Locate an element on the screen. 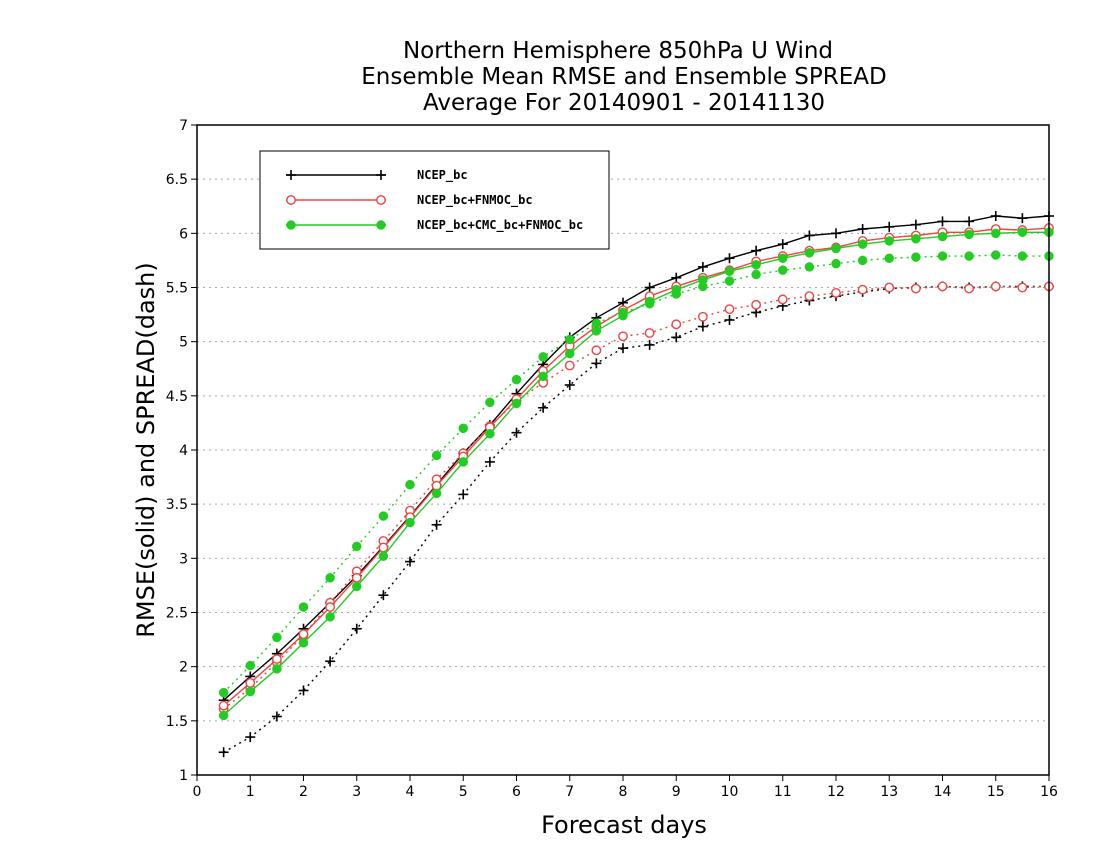 The height and width of the screenshot is (855, 1100). legend-marker-start is located at coordinates (291, 175).